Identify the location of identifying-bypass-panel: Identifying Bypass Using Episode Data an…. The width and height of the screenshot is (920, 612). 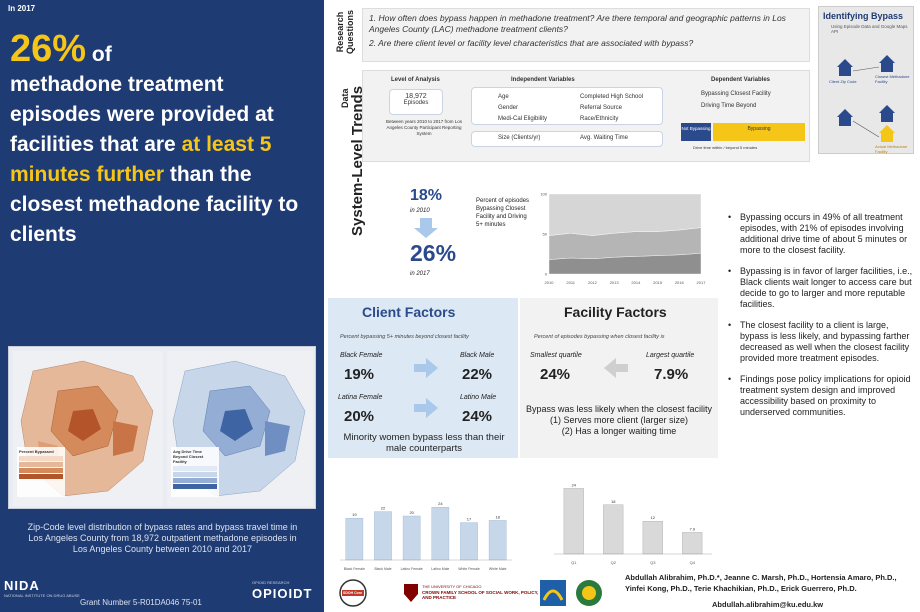
(866, 80).